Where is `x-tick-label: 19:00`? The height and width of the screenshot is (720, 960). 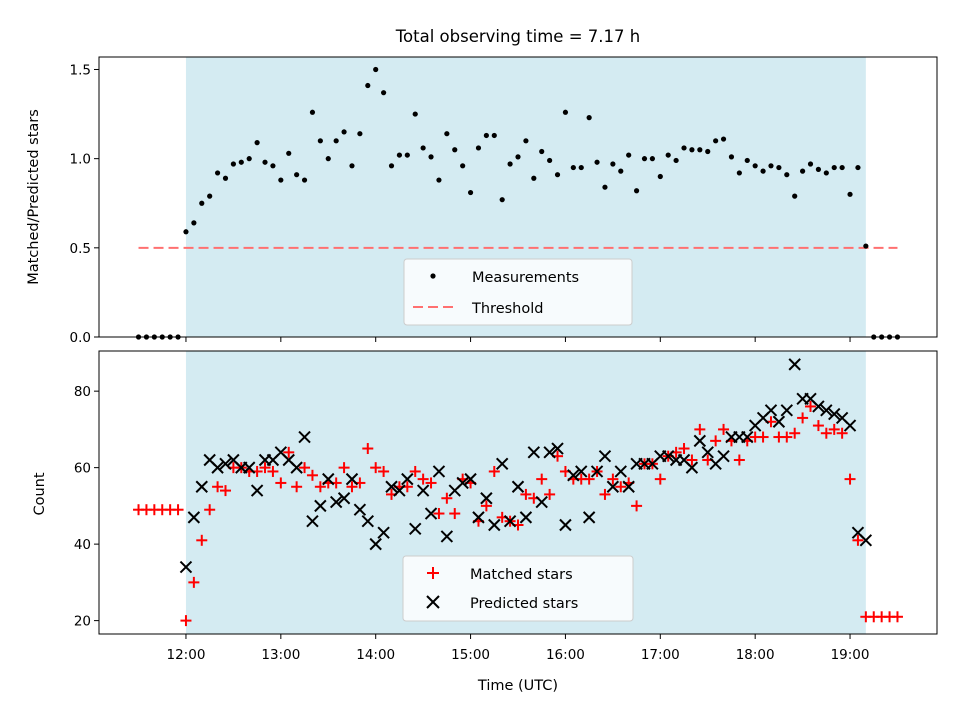
x-tick-label: 19:00 is located at coordinates (850, 655).